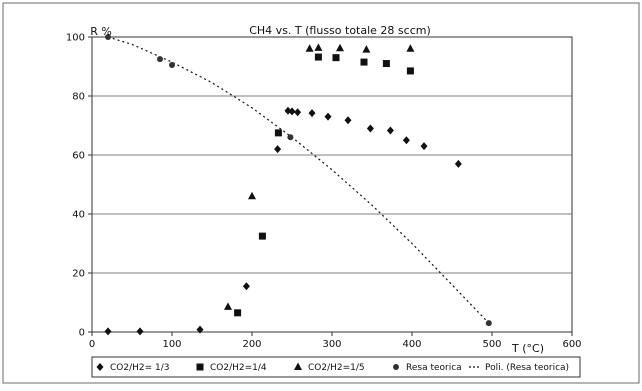 This screenshot has width=642, height=391. I want to click on x-tick-label: 100, so click(171, 344).